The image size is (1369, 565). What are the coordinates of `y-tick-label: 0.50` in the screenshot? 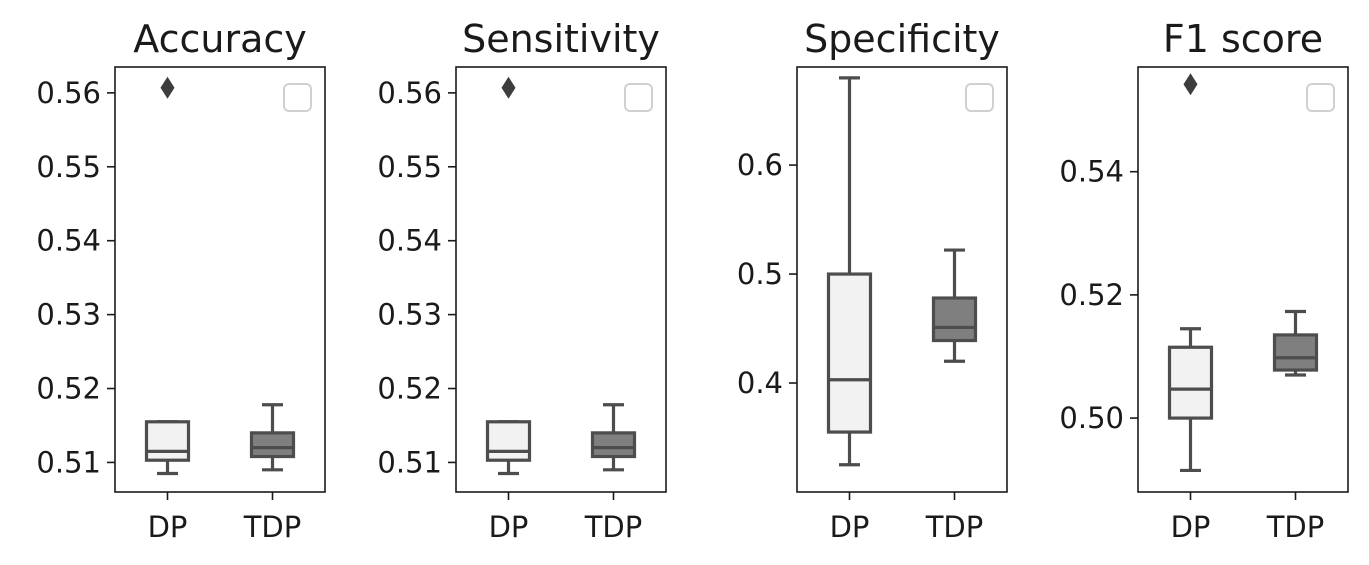 It's located at (1091, 418).